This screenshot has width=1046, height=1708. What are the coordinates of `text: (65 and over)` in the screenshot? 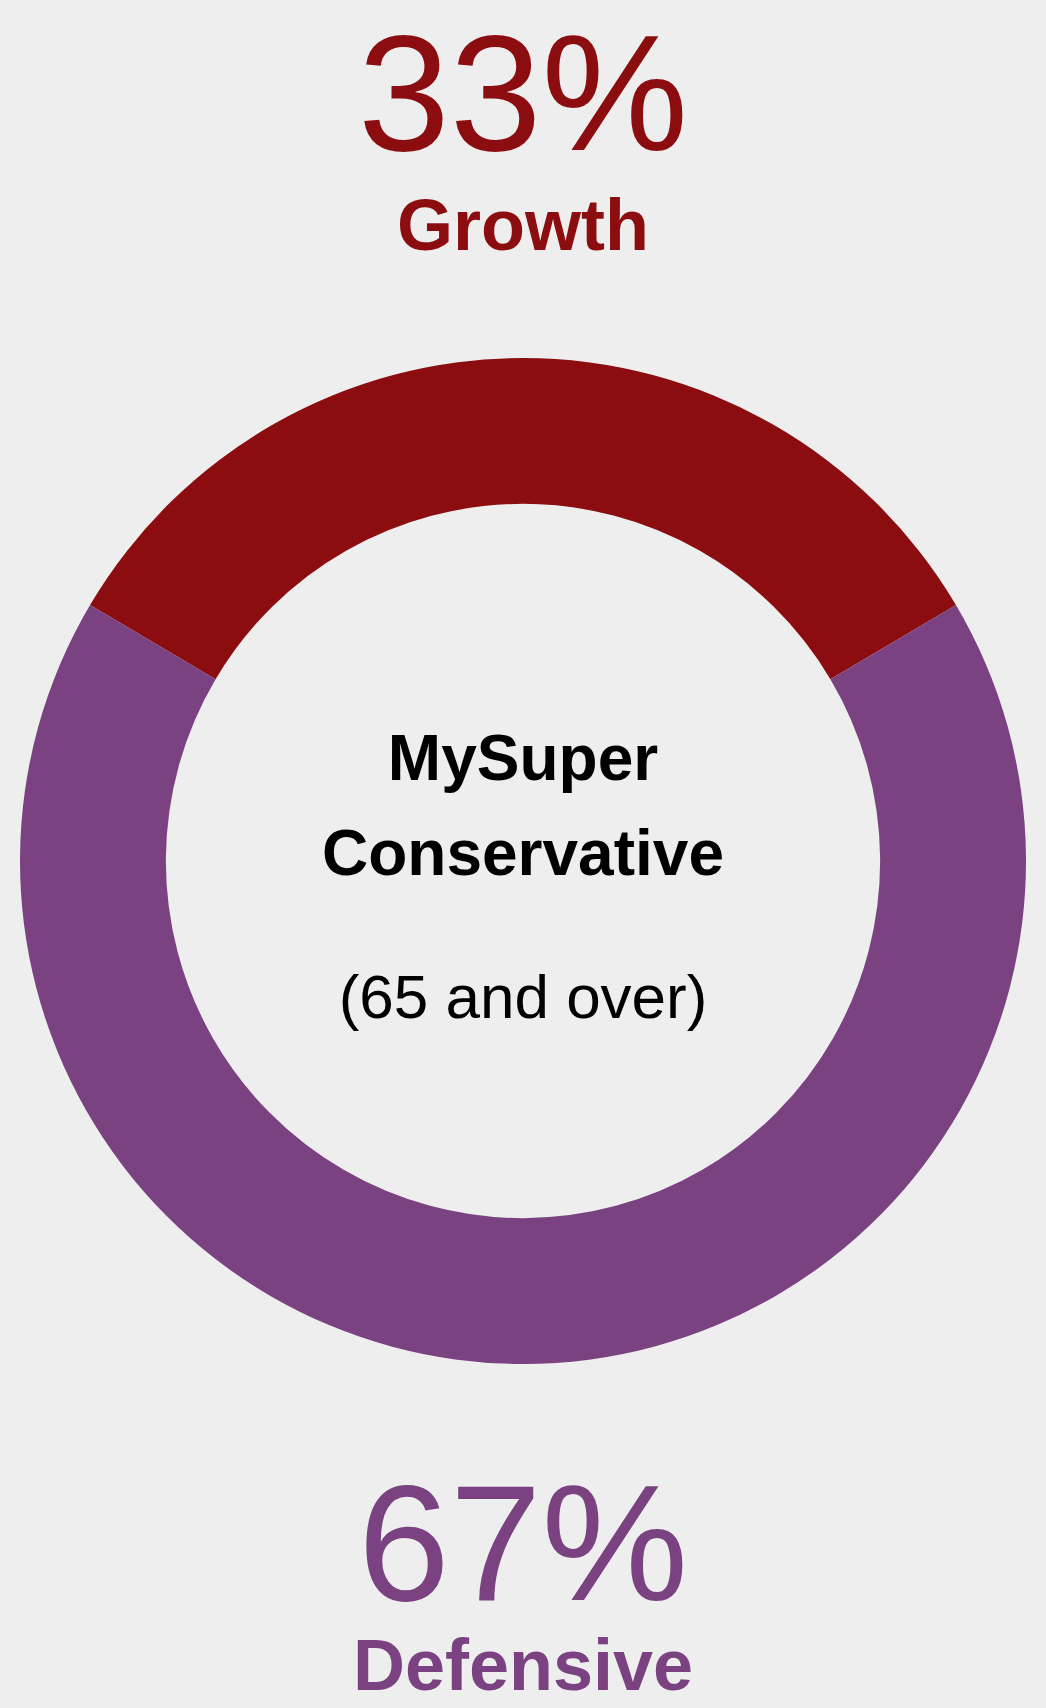 It's located at (523, 996).